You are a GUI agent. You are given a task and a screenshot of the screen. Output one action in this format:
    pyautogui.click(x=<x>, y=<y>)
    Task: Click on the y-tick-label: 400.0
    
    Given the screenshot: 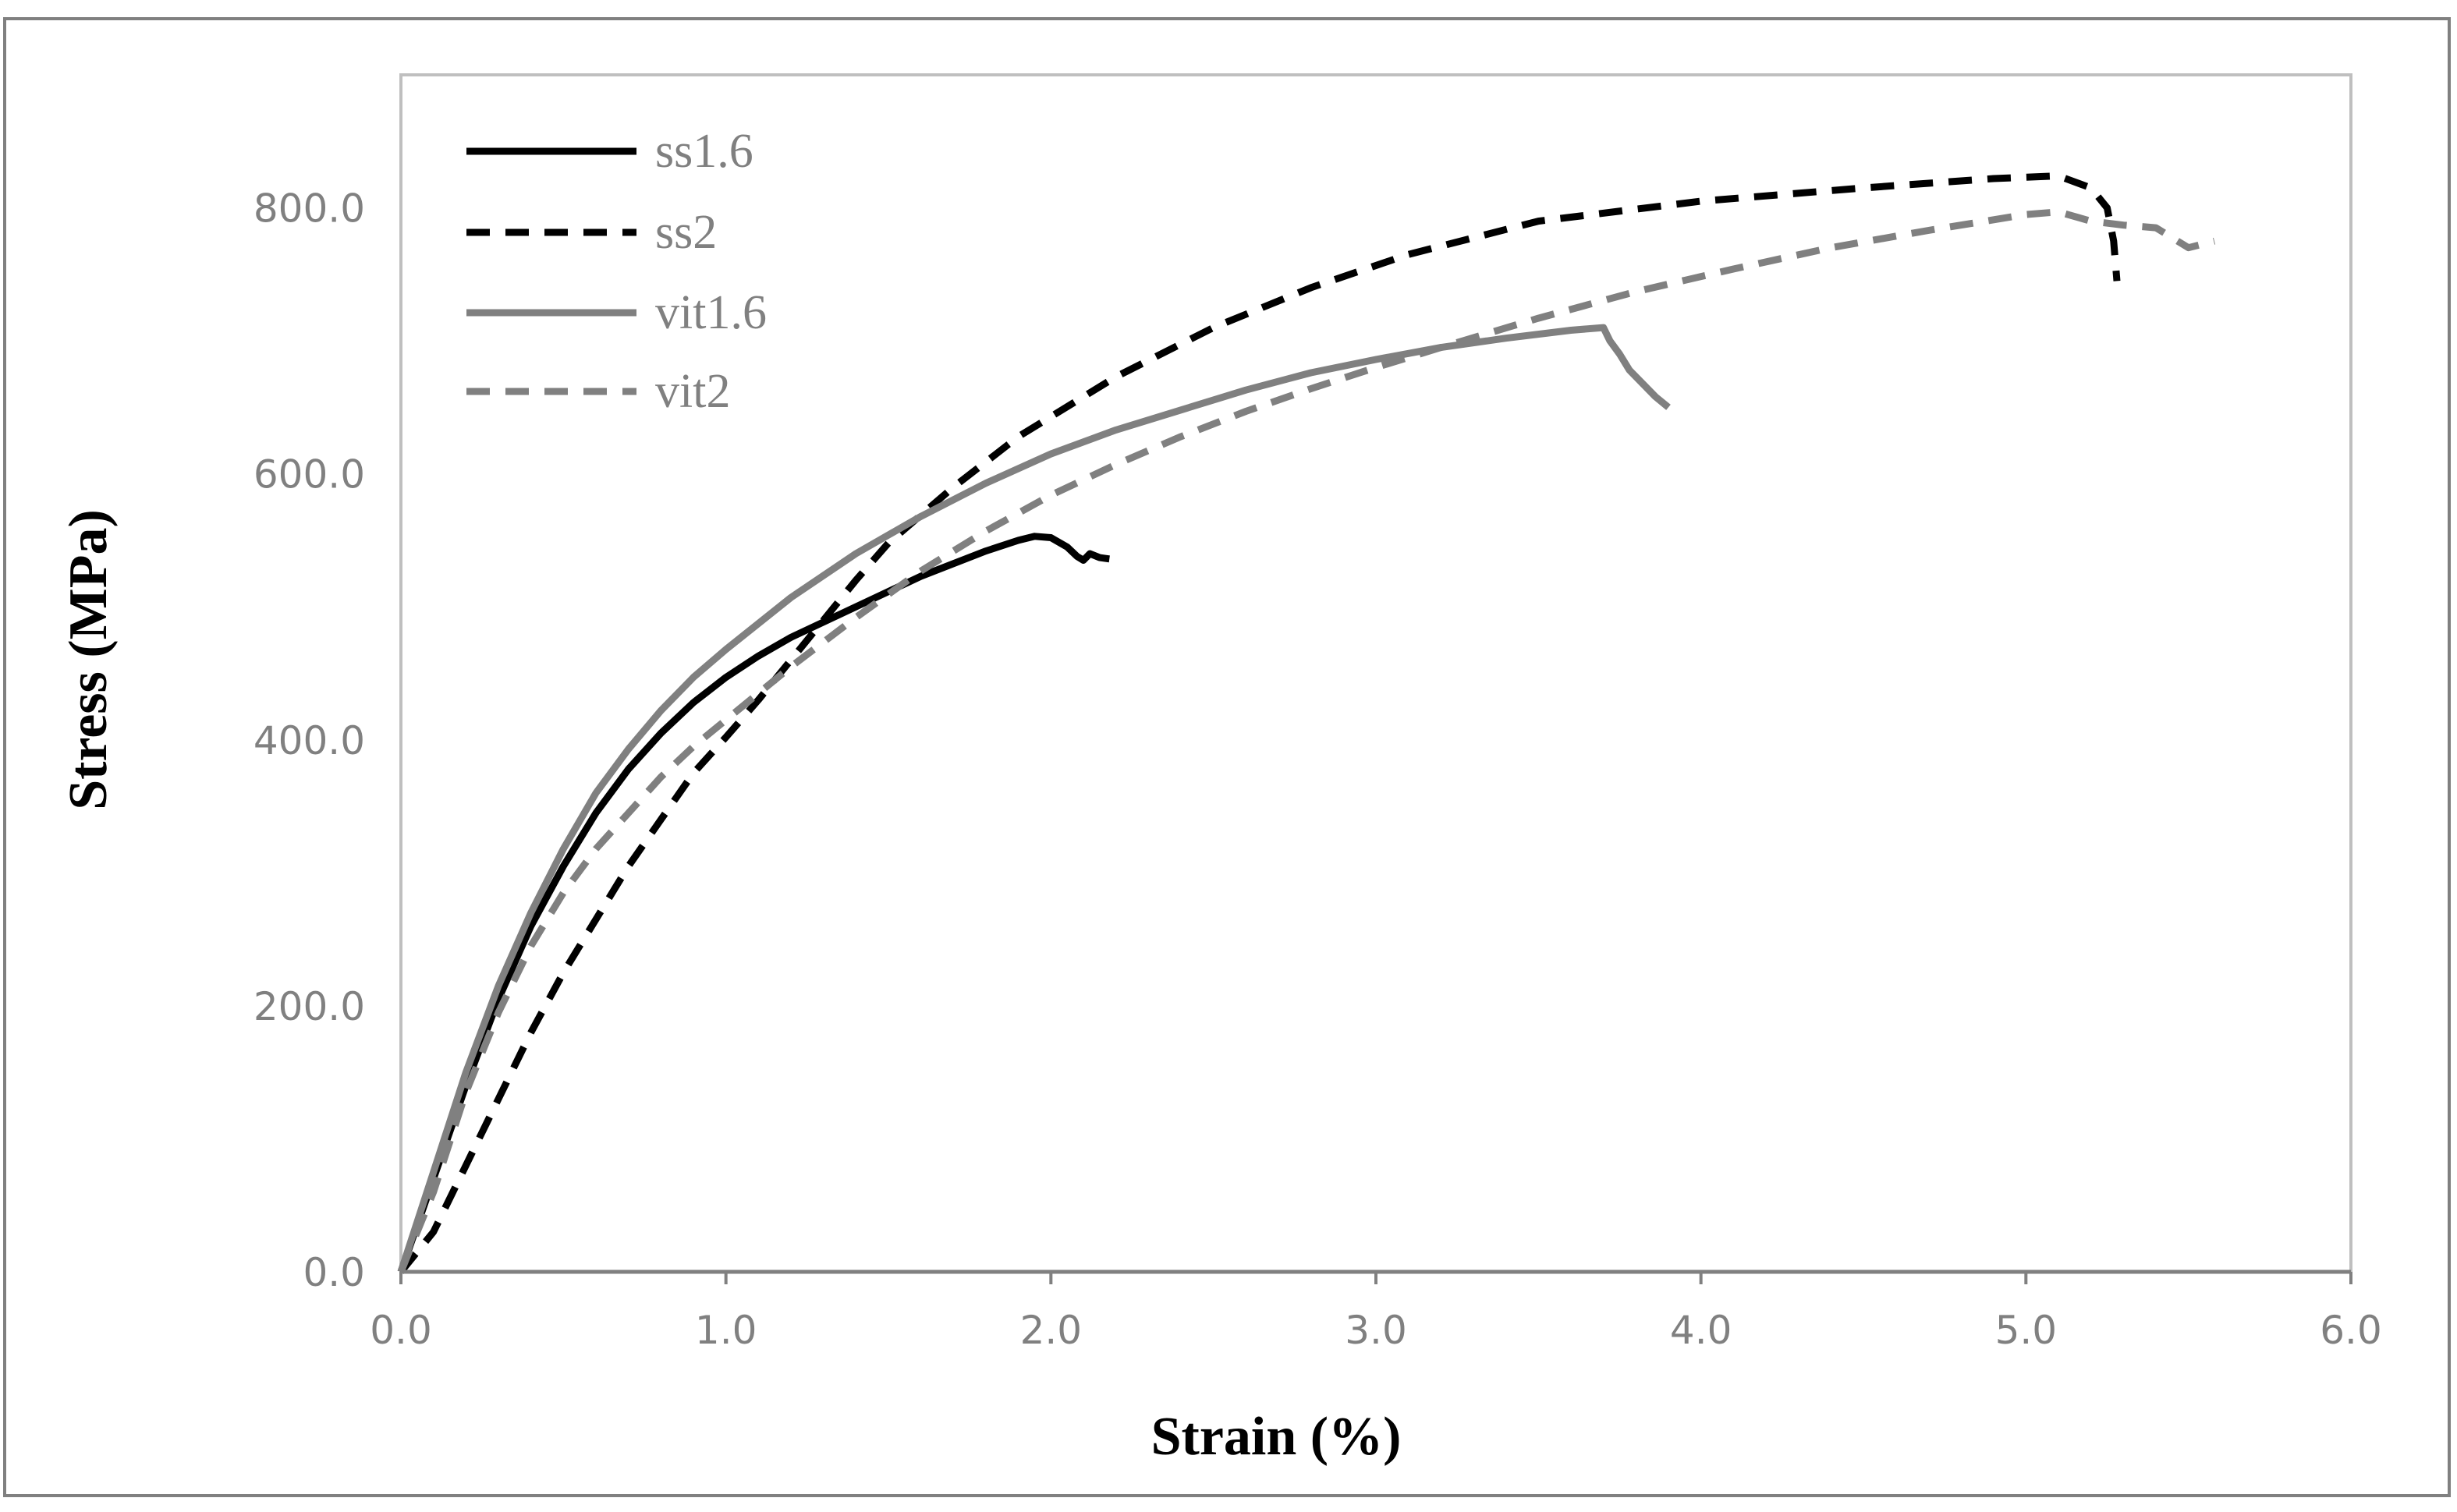 What is the action you would take?
    pyautogui.click(x=310, y=740)
    